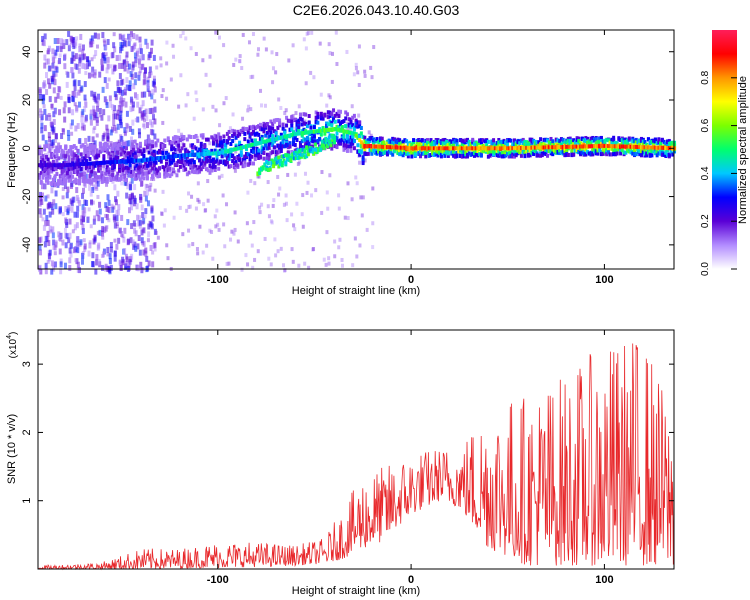 Image resolution: width=750 pixels, height=600 pixels. What do you see at coordinates (12, 449) in the screenshot?
I see `snr-ylabel: SNR (10 * v/v)` at bounding box center [12, 449].